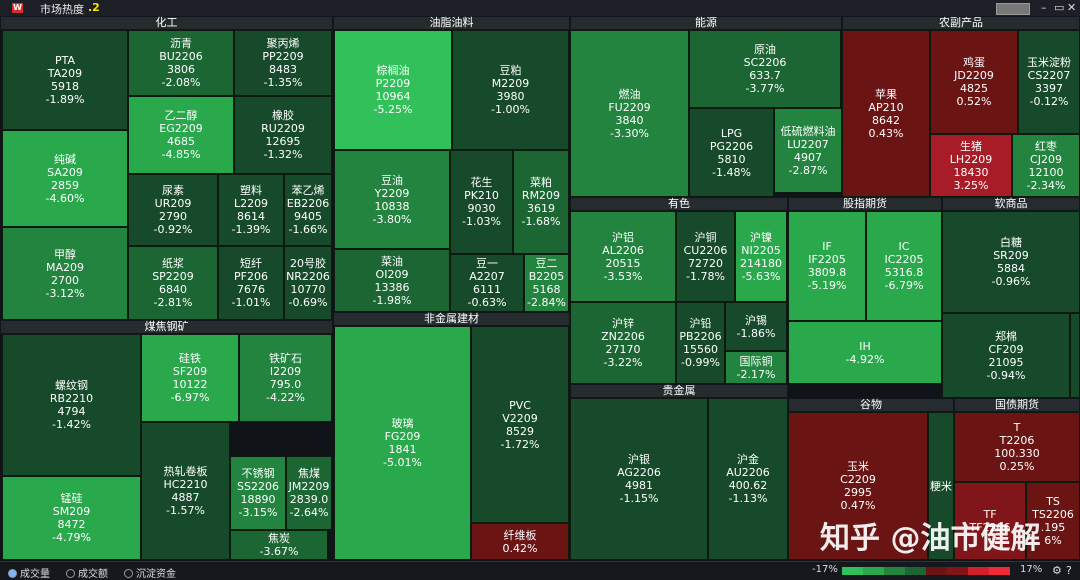  What do you see at coordinates (827, 285) in the screenshot?
I see `contract-chg: -5.19%` at bounding box center [827, 285].